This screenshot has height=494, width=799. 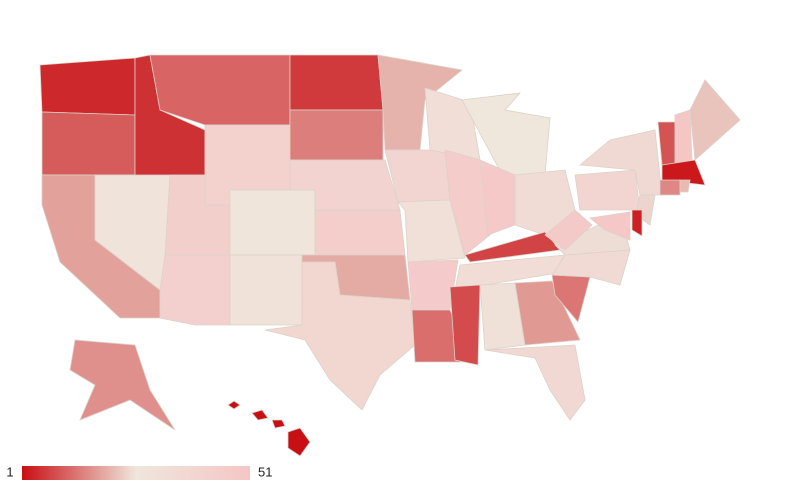 What do you see at coordinates (265, 471) in the screenshot?
I see `legend-max-label: 51` at bounding box center [265, 471].